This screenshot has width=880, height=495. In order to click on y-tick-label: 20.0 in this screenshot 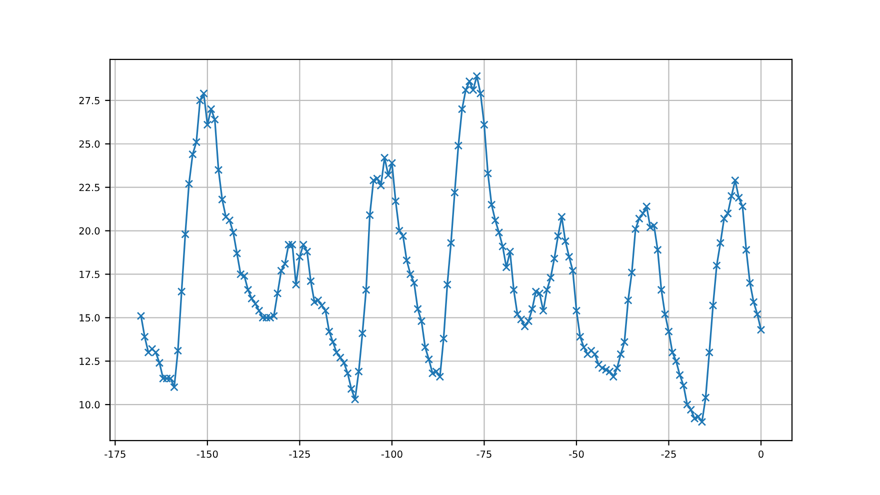, I will do `click(89, 231)`.